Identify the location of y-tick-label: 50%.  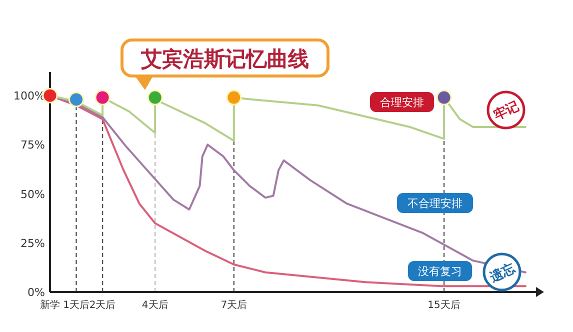
(32, 194).